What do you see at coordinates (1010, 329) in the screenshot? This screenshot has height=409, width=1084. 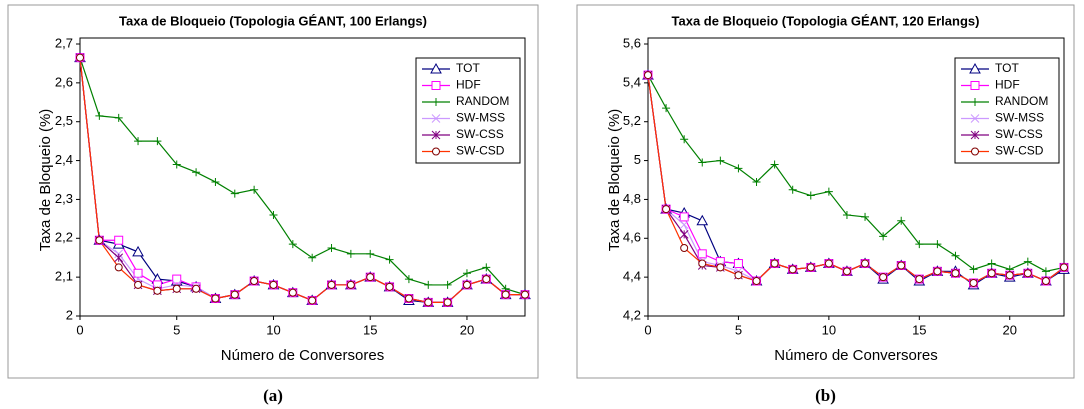 I see `x-tick-label: 20` at bounding box center [1010, 329].